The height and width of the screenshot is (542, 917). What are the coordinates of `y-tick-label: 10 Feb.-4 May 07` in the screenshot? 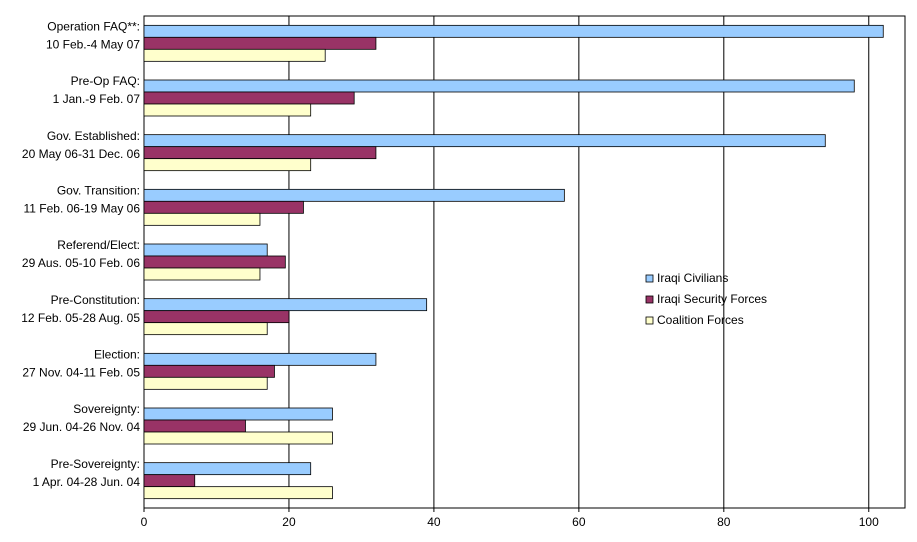 It's located at (93, 45).